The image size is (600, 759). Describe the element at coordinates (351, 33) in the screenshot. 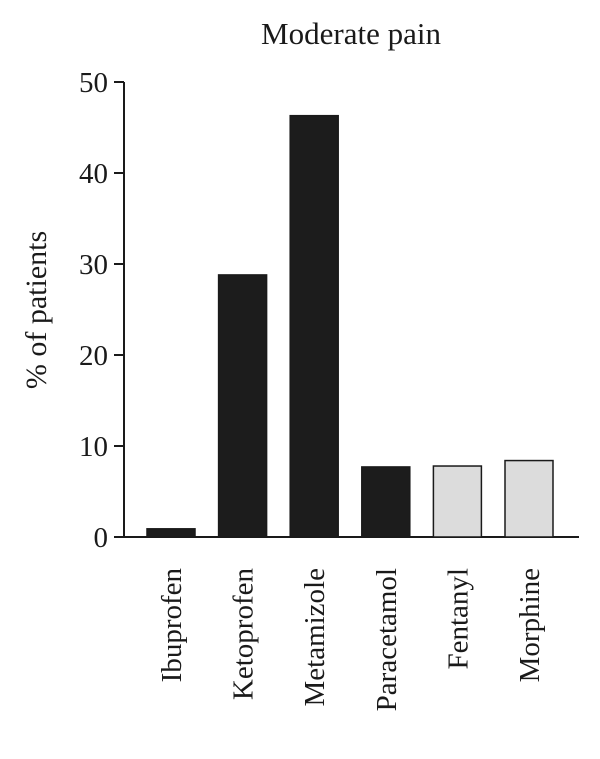

I see `chart-title: Moderate pain` at that location.